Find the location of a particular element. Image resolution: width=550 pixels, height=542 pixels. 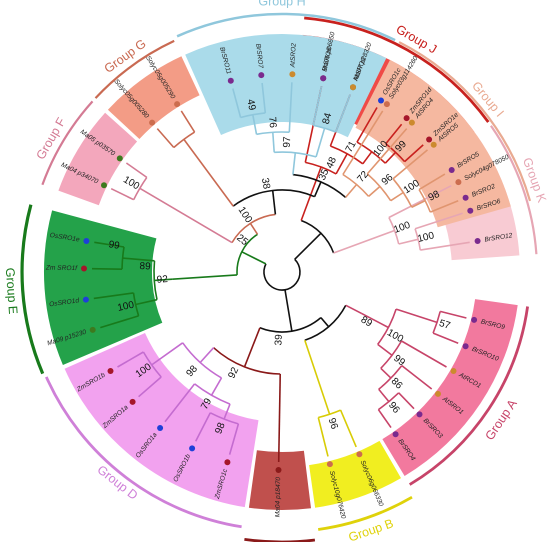

group-label: Group H is located at coordinates (281, 4).